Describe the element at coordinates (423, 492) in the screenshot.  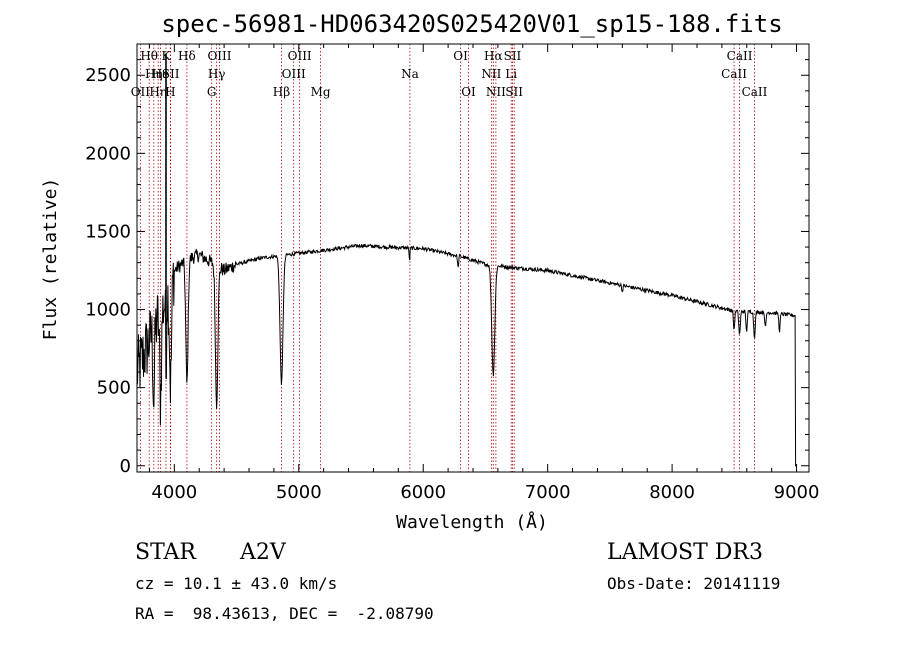
I see `x-tick-label: 6000` at that location.